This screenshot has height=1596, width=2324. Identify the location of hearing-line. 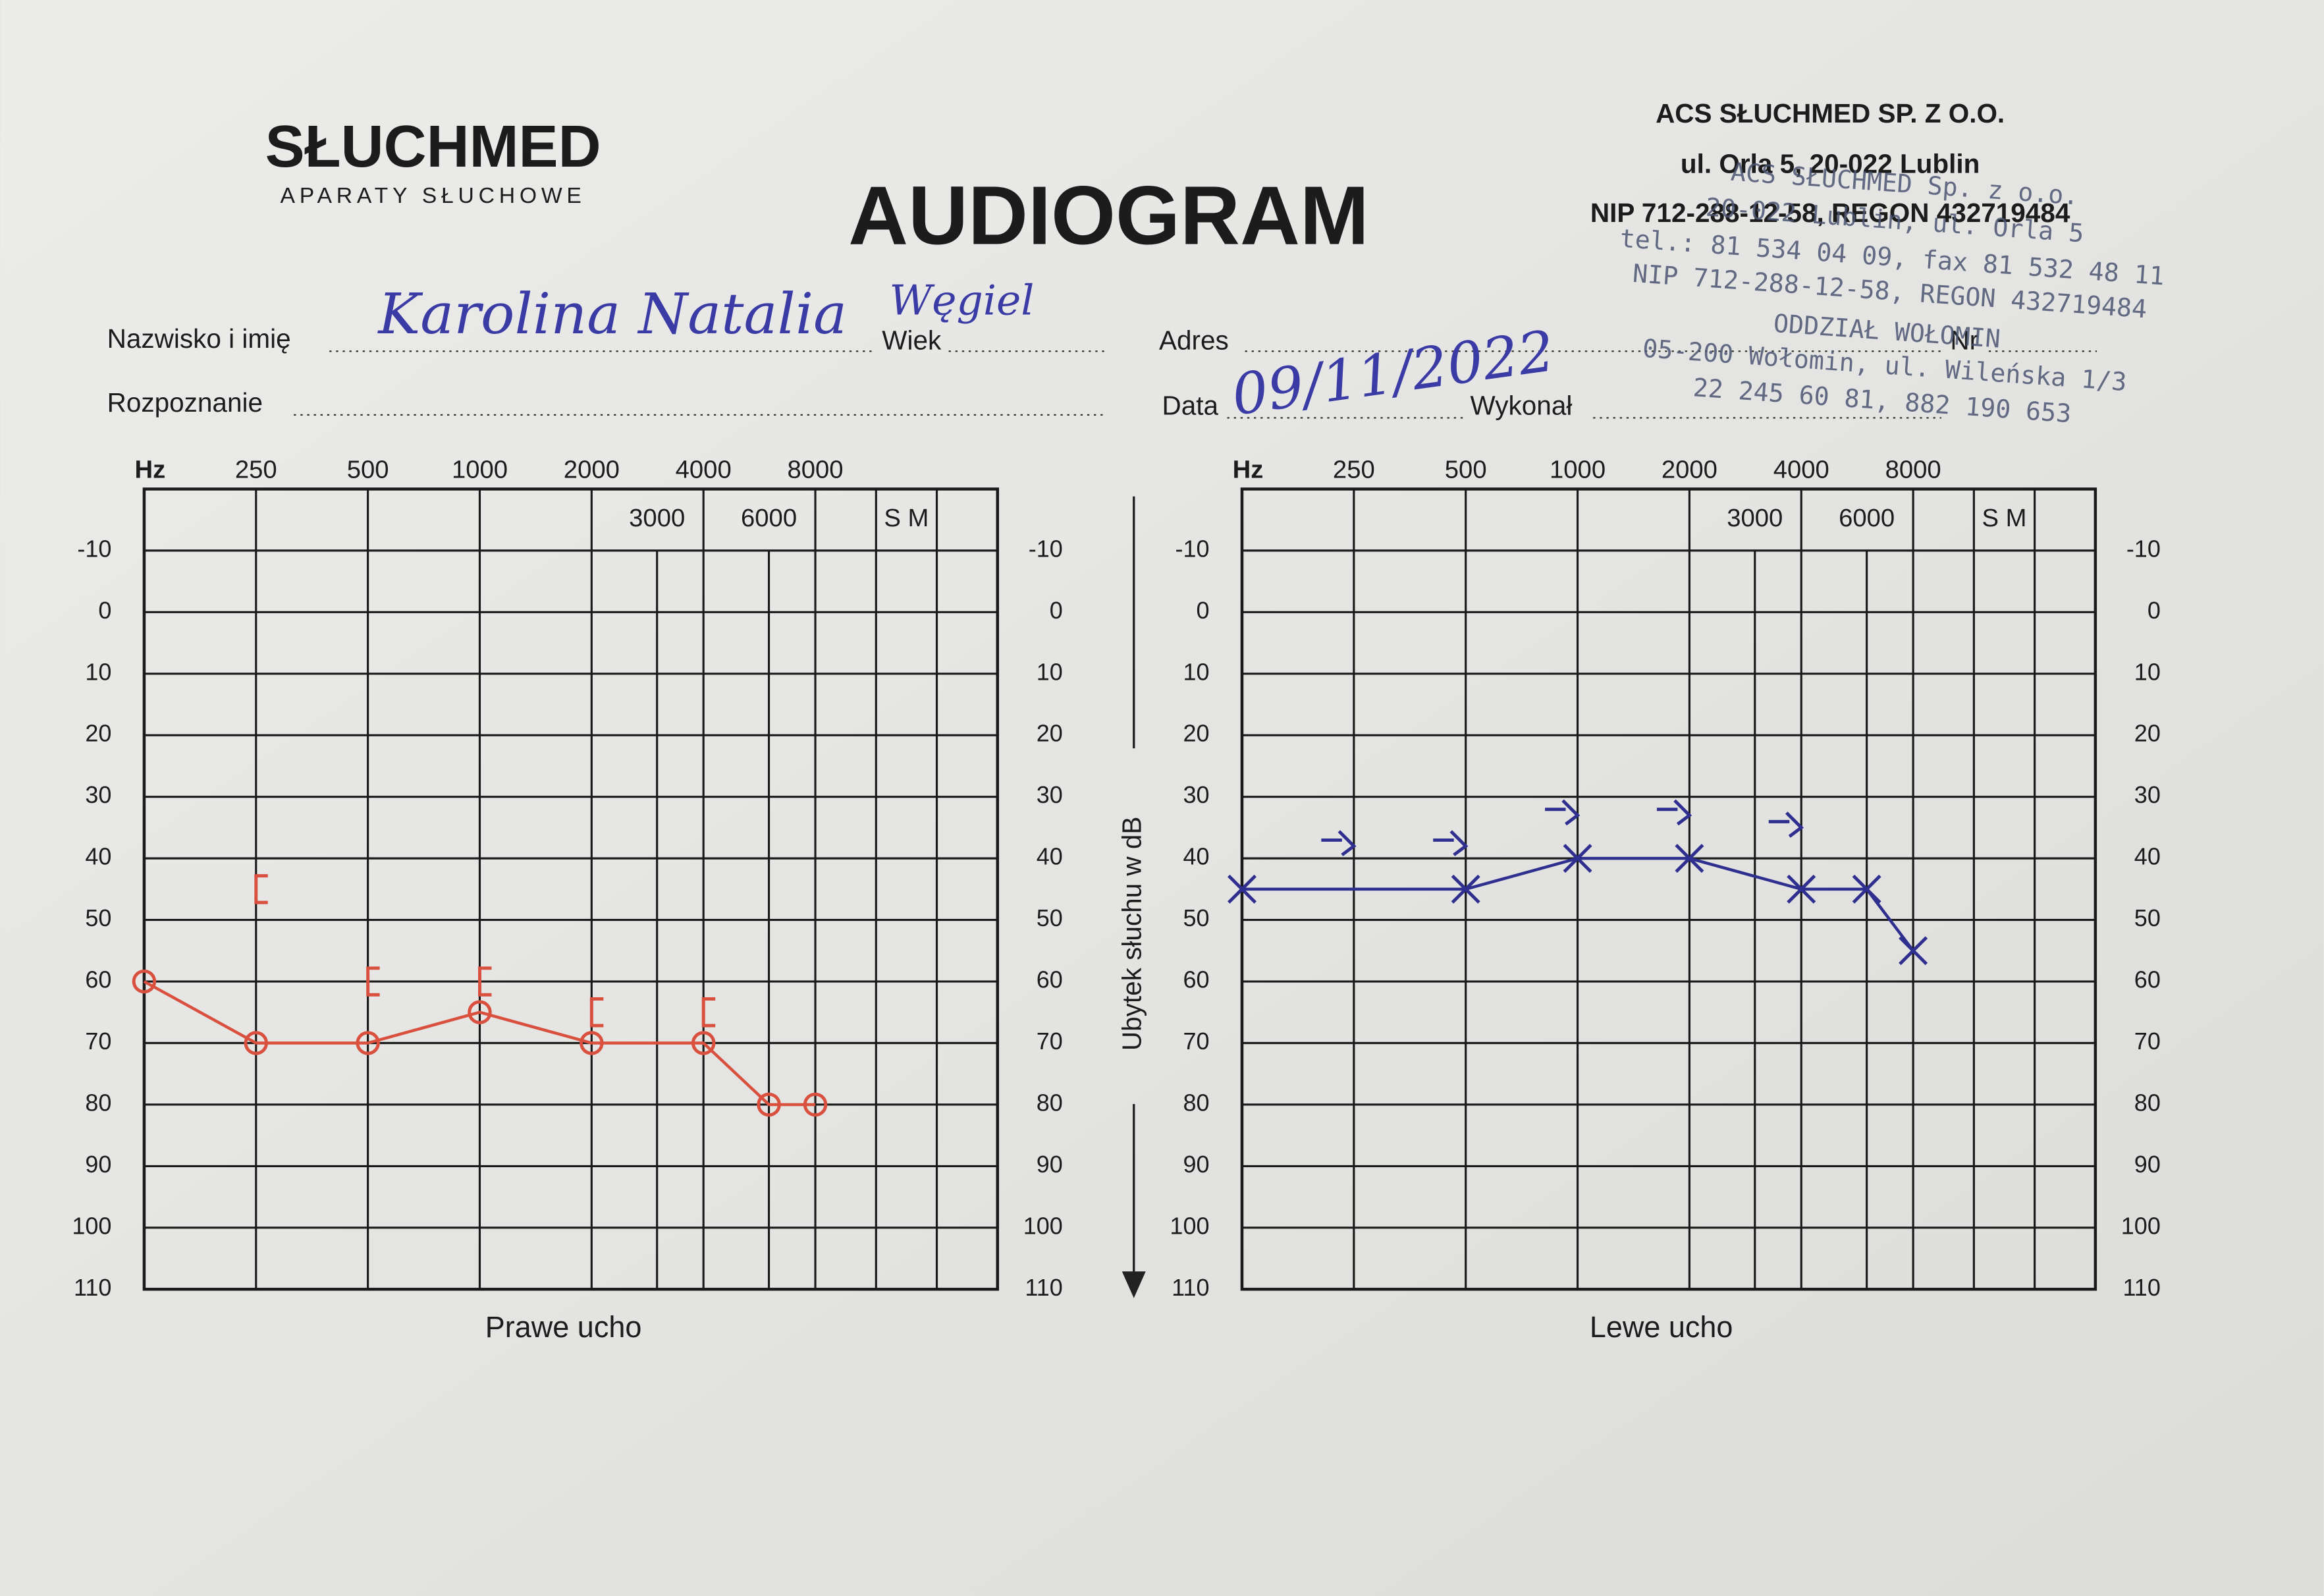
(480, 1043).